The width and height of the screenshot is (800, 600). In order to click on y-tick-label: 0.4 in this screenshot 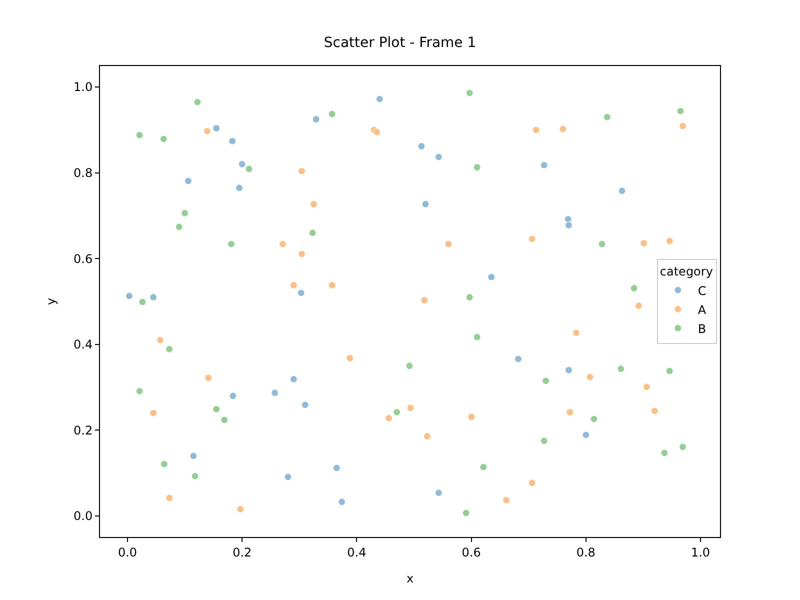, I will do `click(83, 345)`.